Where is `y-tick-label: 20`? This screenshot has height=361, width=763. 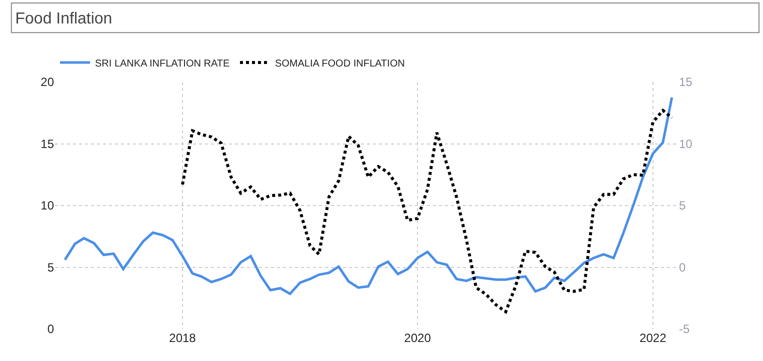 y-tick-label: 20 is located at coordinates (47, 82).